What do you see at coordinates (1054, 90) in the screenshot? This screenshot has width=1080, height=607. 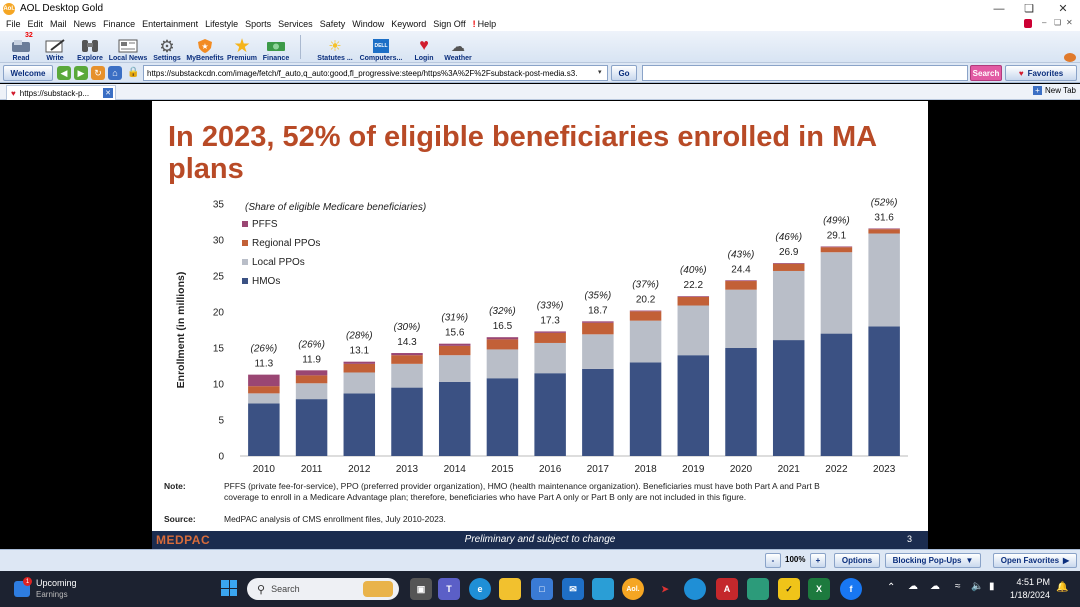 I see `new-tab-button: + New Tab` at bounding box center [1054, 90].